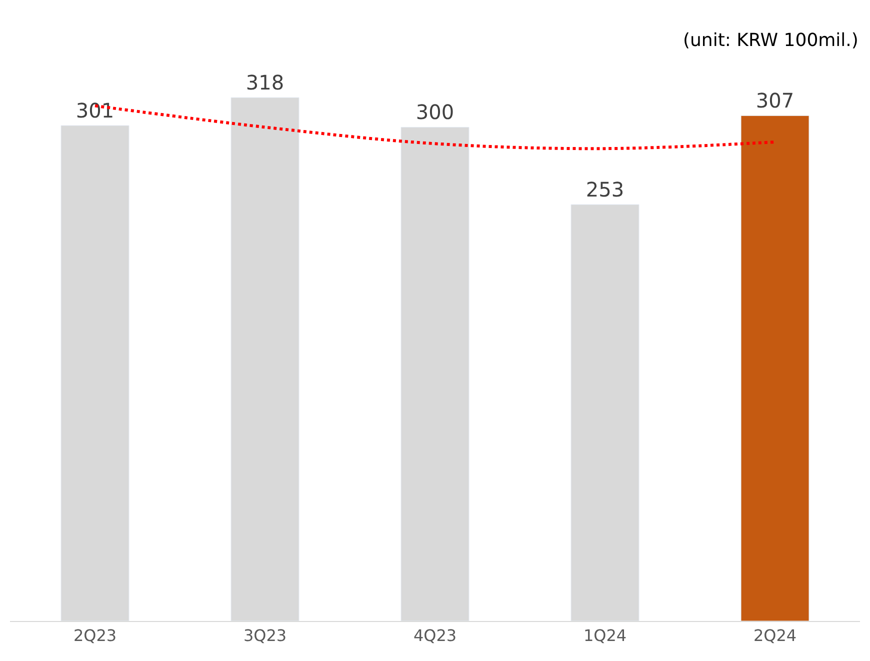 The image size is (870, 661). Describe the element at coordinates (265, 82) in the screenshot. I see `data-label: 318` at that location.